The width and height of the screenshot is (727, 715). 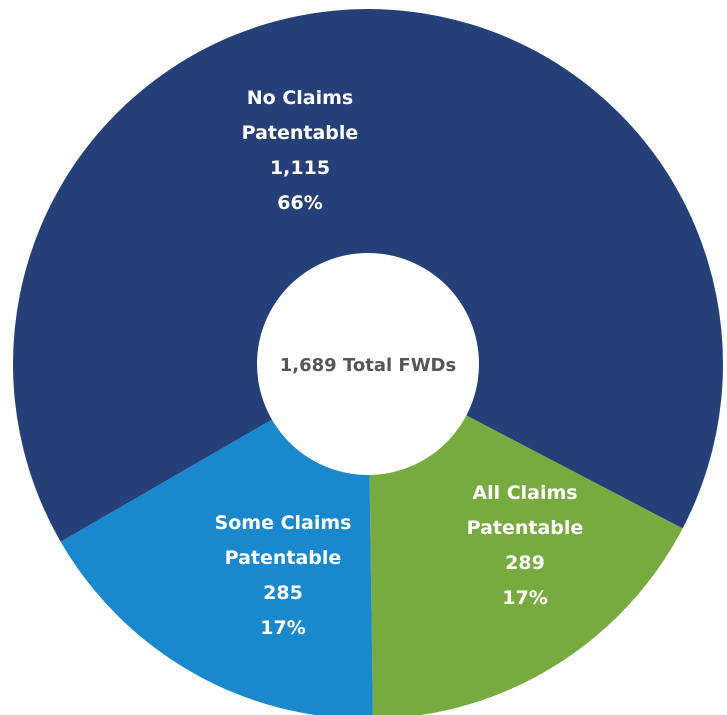 I want to click on center-total-label: 1,689 Total FWDs, so click(x=368, y=365).